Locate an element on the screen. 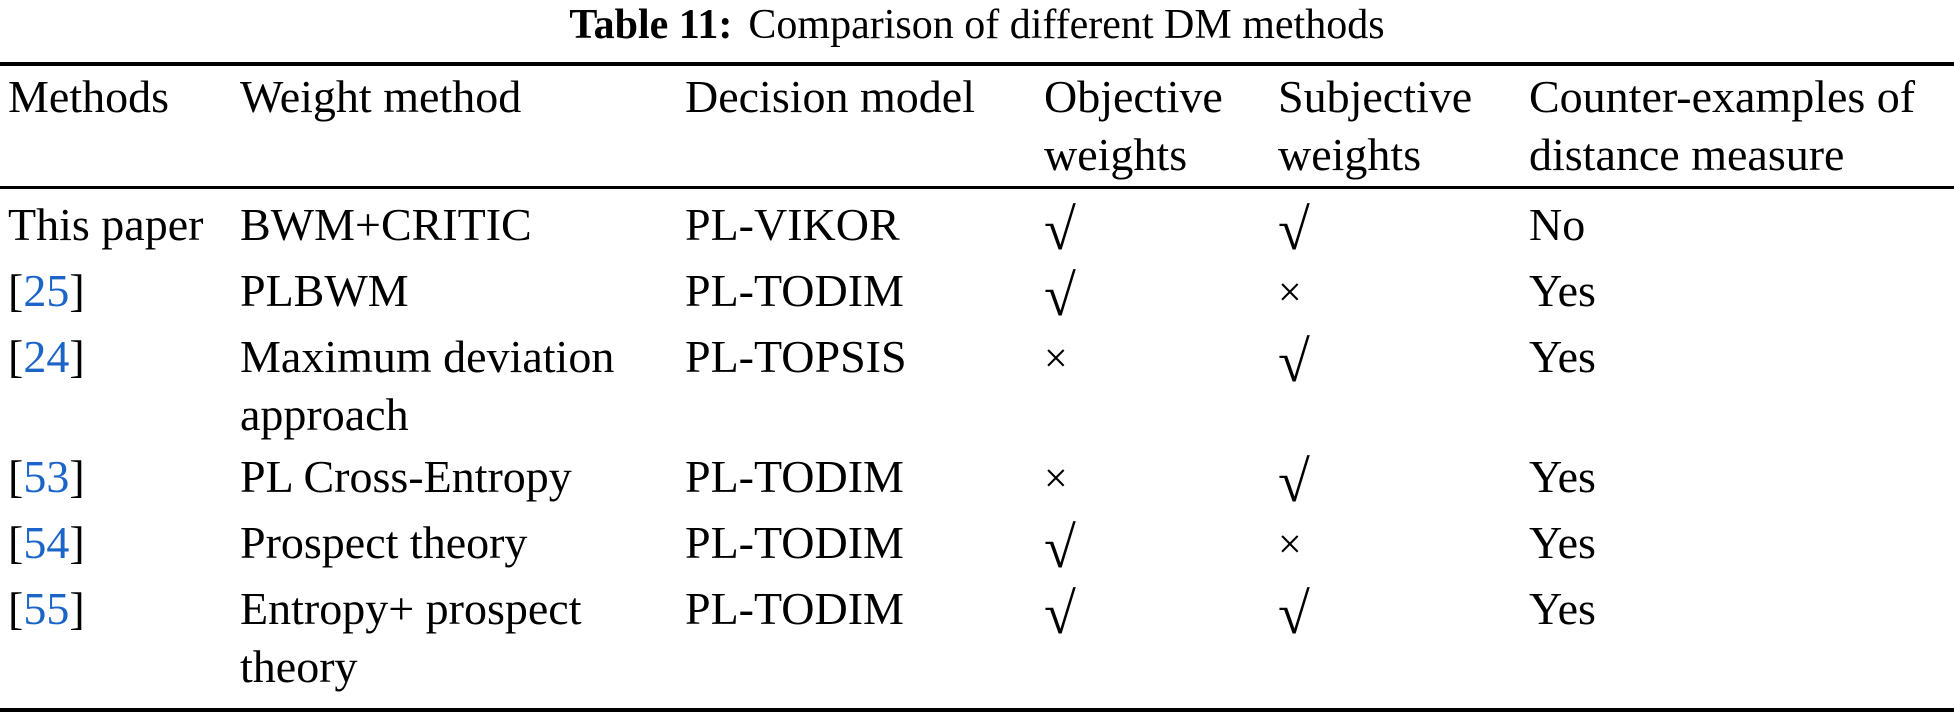  citation-number: 25 is located at coordinates (46, 290).